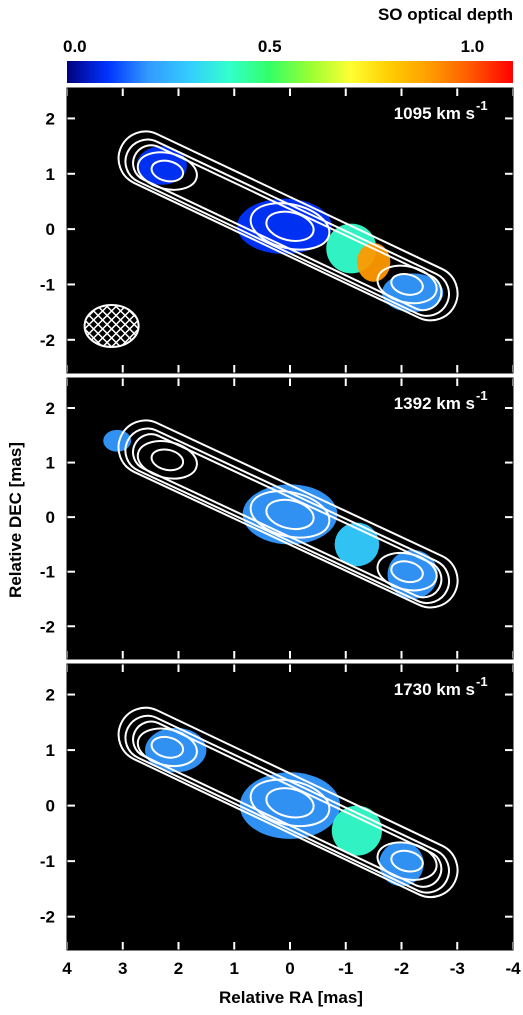  I want to click on x-tick-label: -3, so click(457, 968).